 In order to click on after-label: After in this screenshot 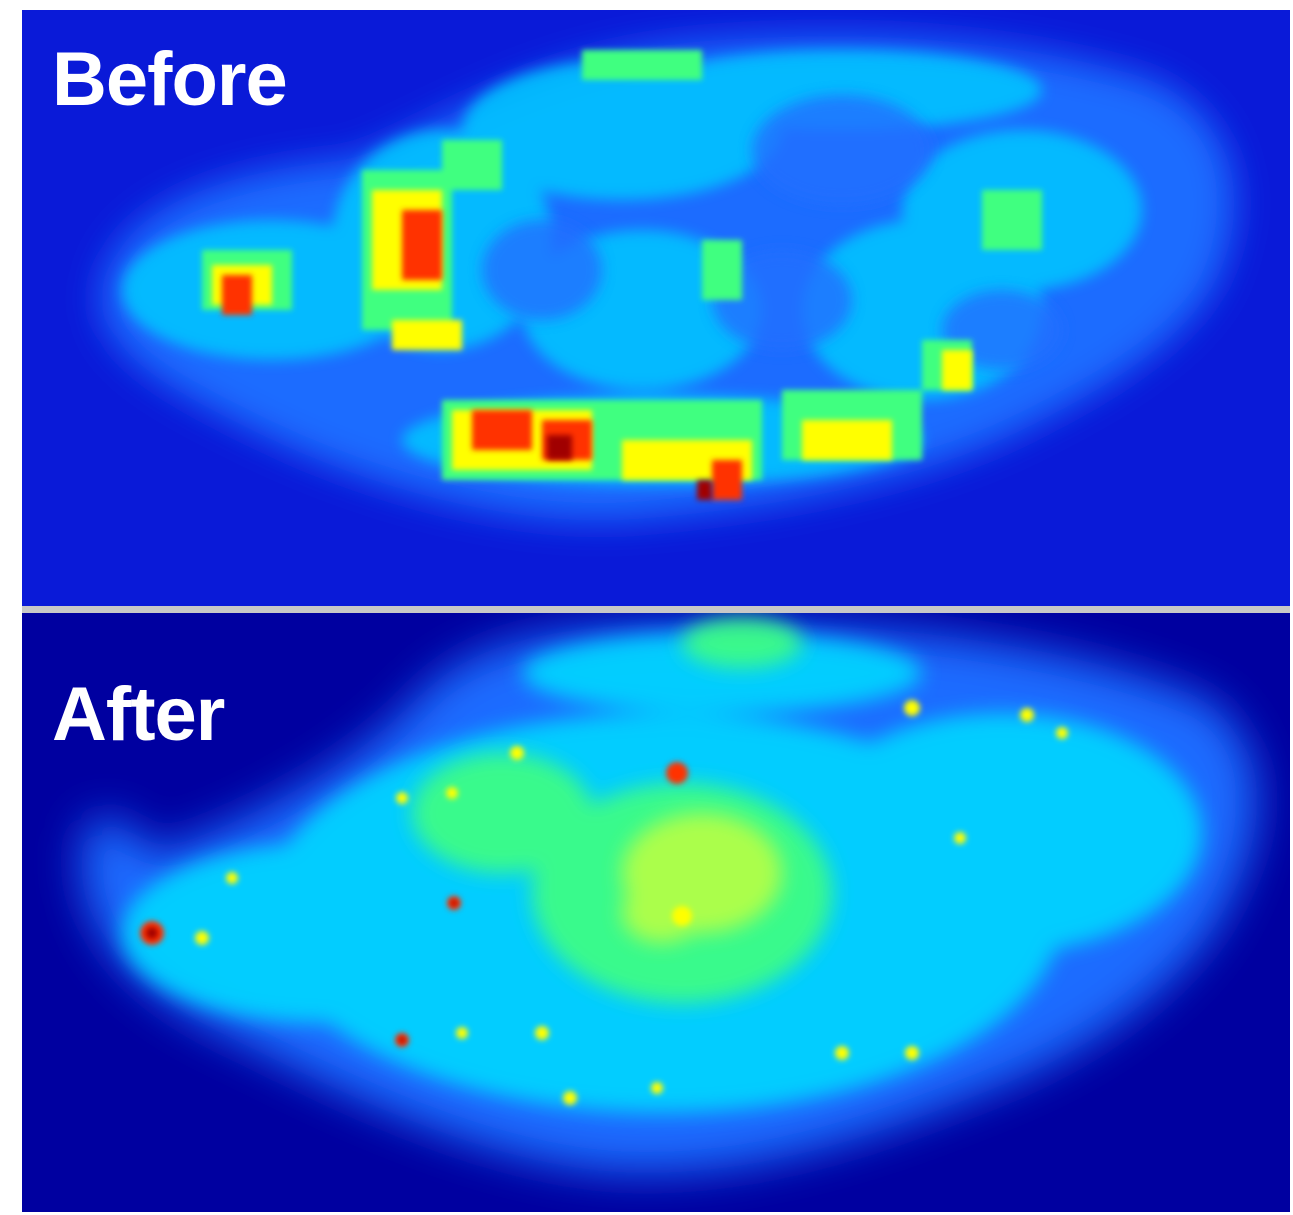, I will do `click(138, 714)`.